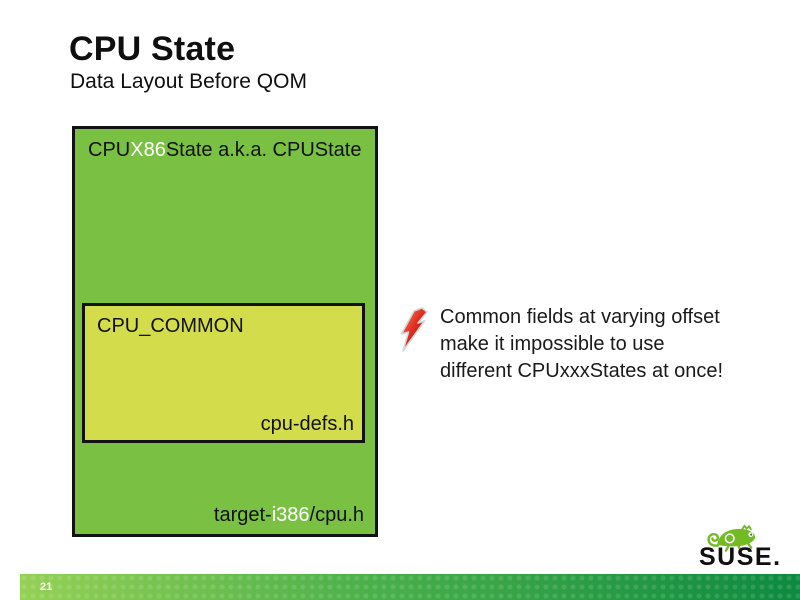 The width and height of the screenshot is (800, 600). What do you see at coordinates (415, 330) in the screenshot?
I see `lightning-icon` at bounding box center [415, 330].